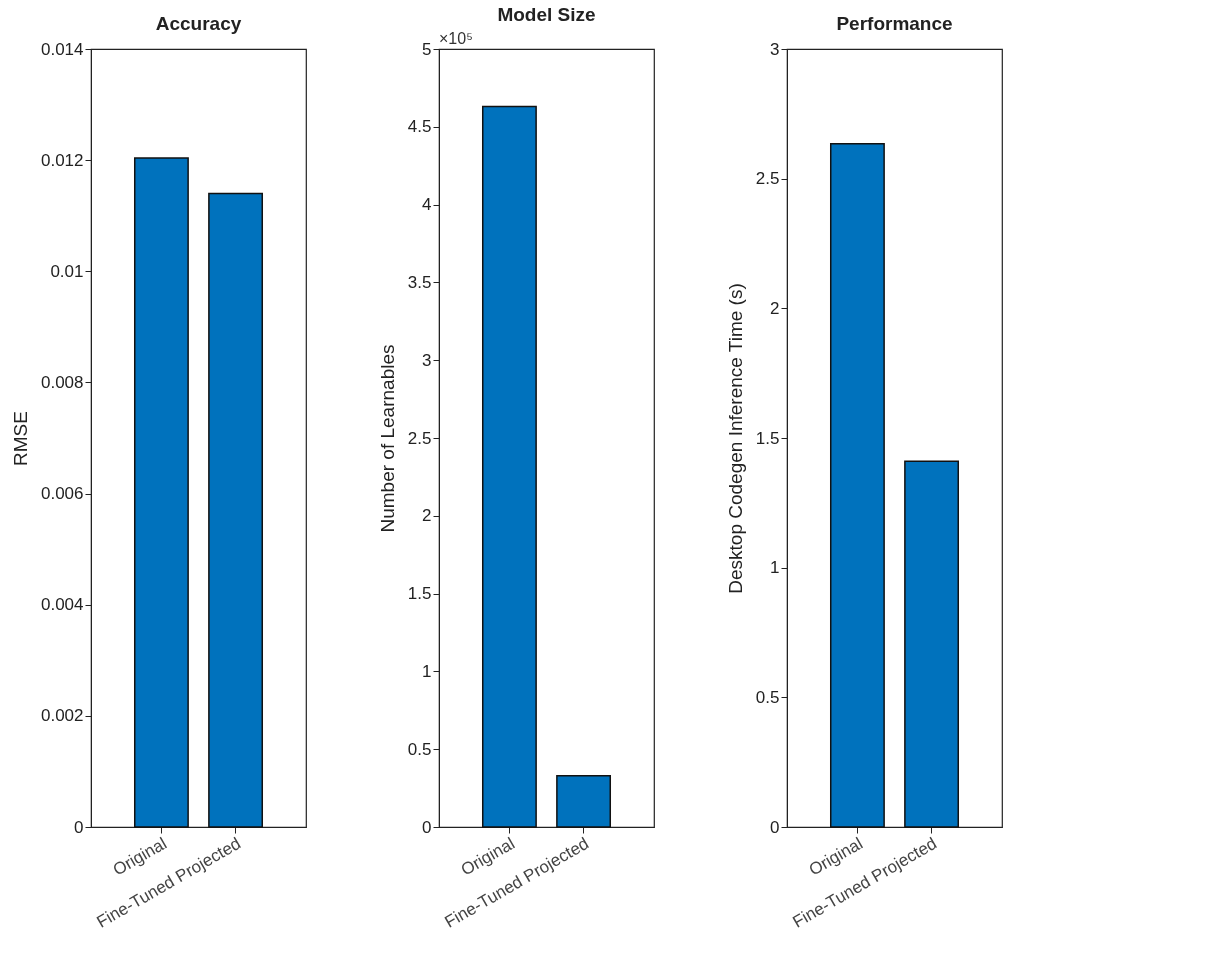 This screenshot has height=976, width=1220. What do you see at coordinates (198, 23) in the screenshot?
I see `chart-title: Accuracy` at bounding box center [198, 23].